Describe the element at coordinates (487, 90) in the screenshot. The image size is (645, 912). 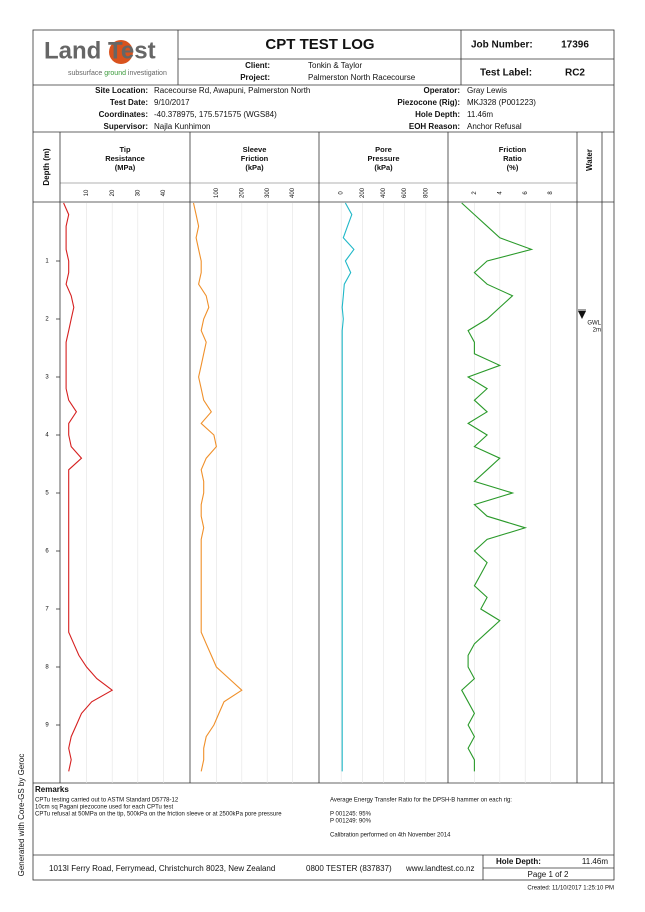
I see `value: Gray Lewis` at that location.